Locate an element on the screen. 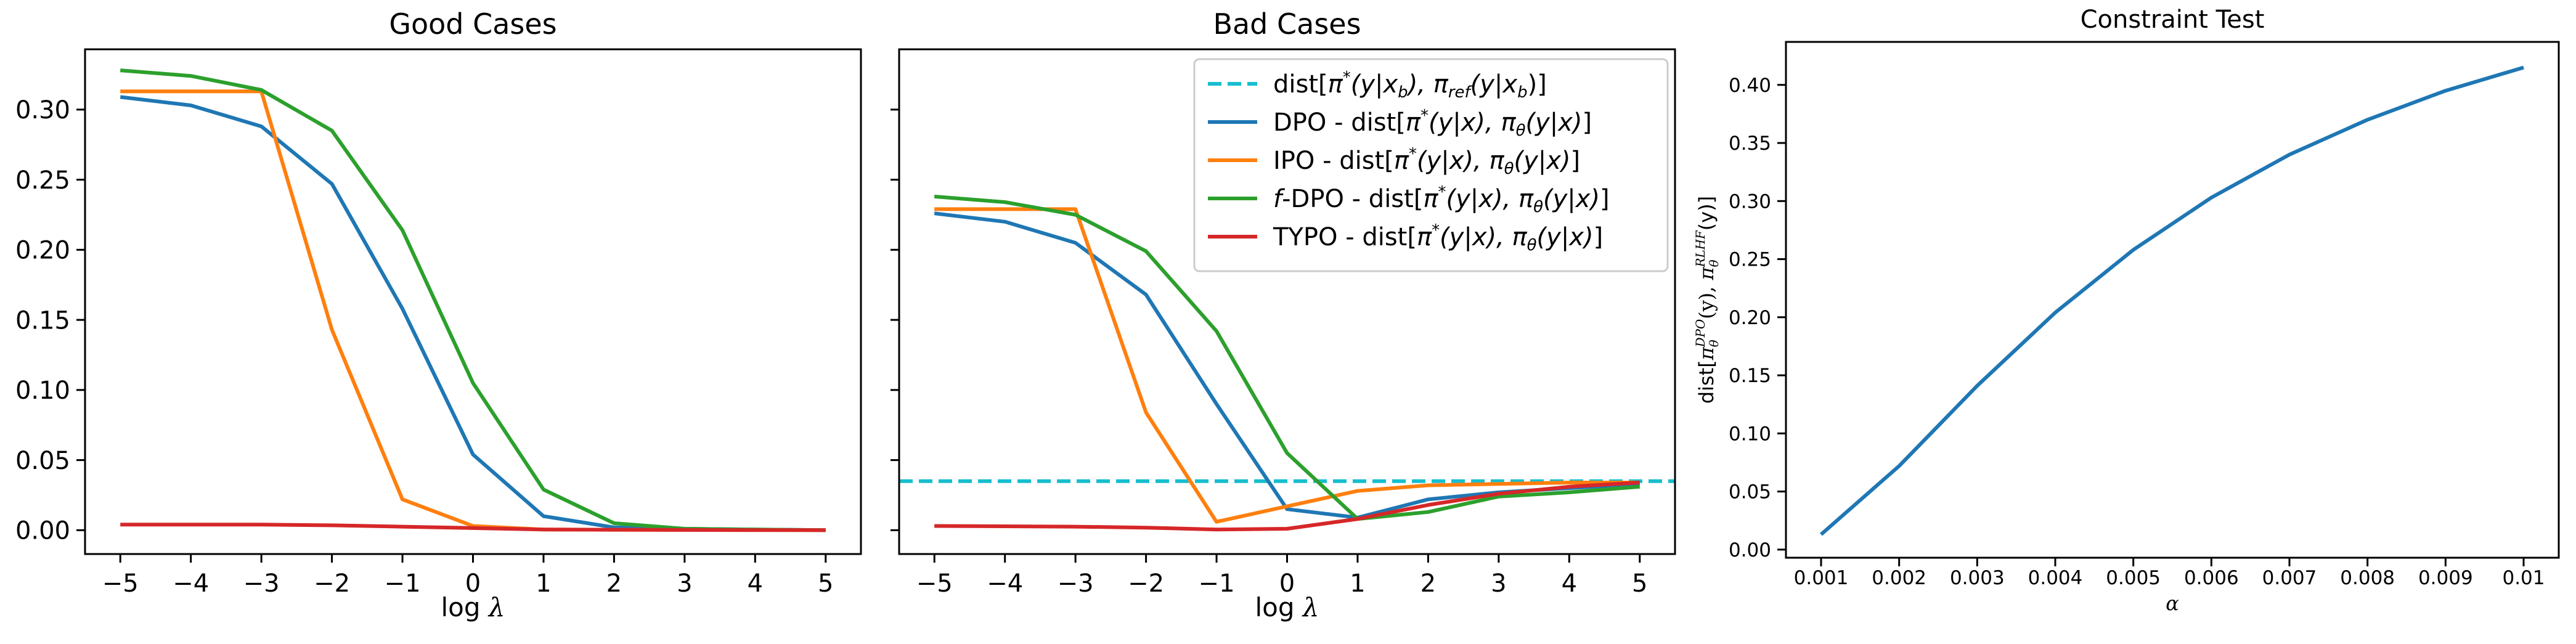 Image resolution: width=2576 pixels, height=644 pixels. y-tick-label: 0.35 is located at coordinates (1750, 143).